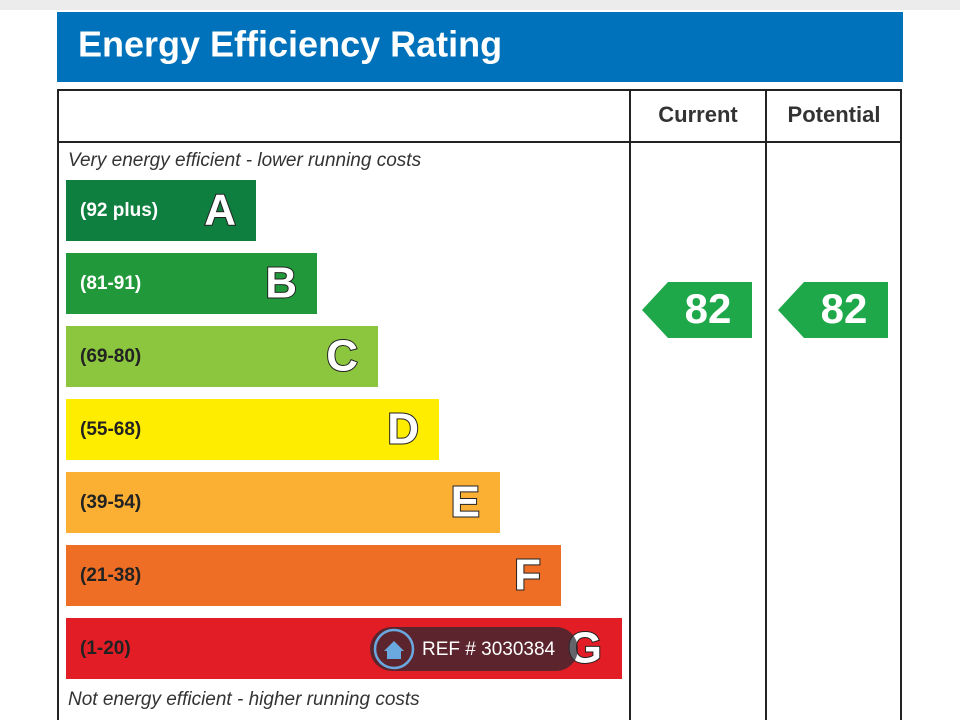 The height and width of the screenshot is (720, 960). What do you see at coordinates (110, 283) in the screenshot?
I see `band-range: (81-91)` at bounding box center [110, 283].